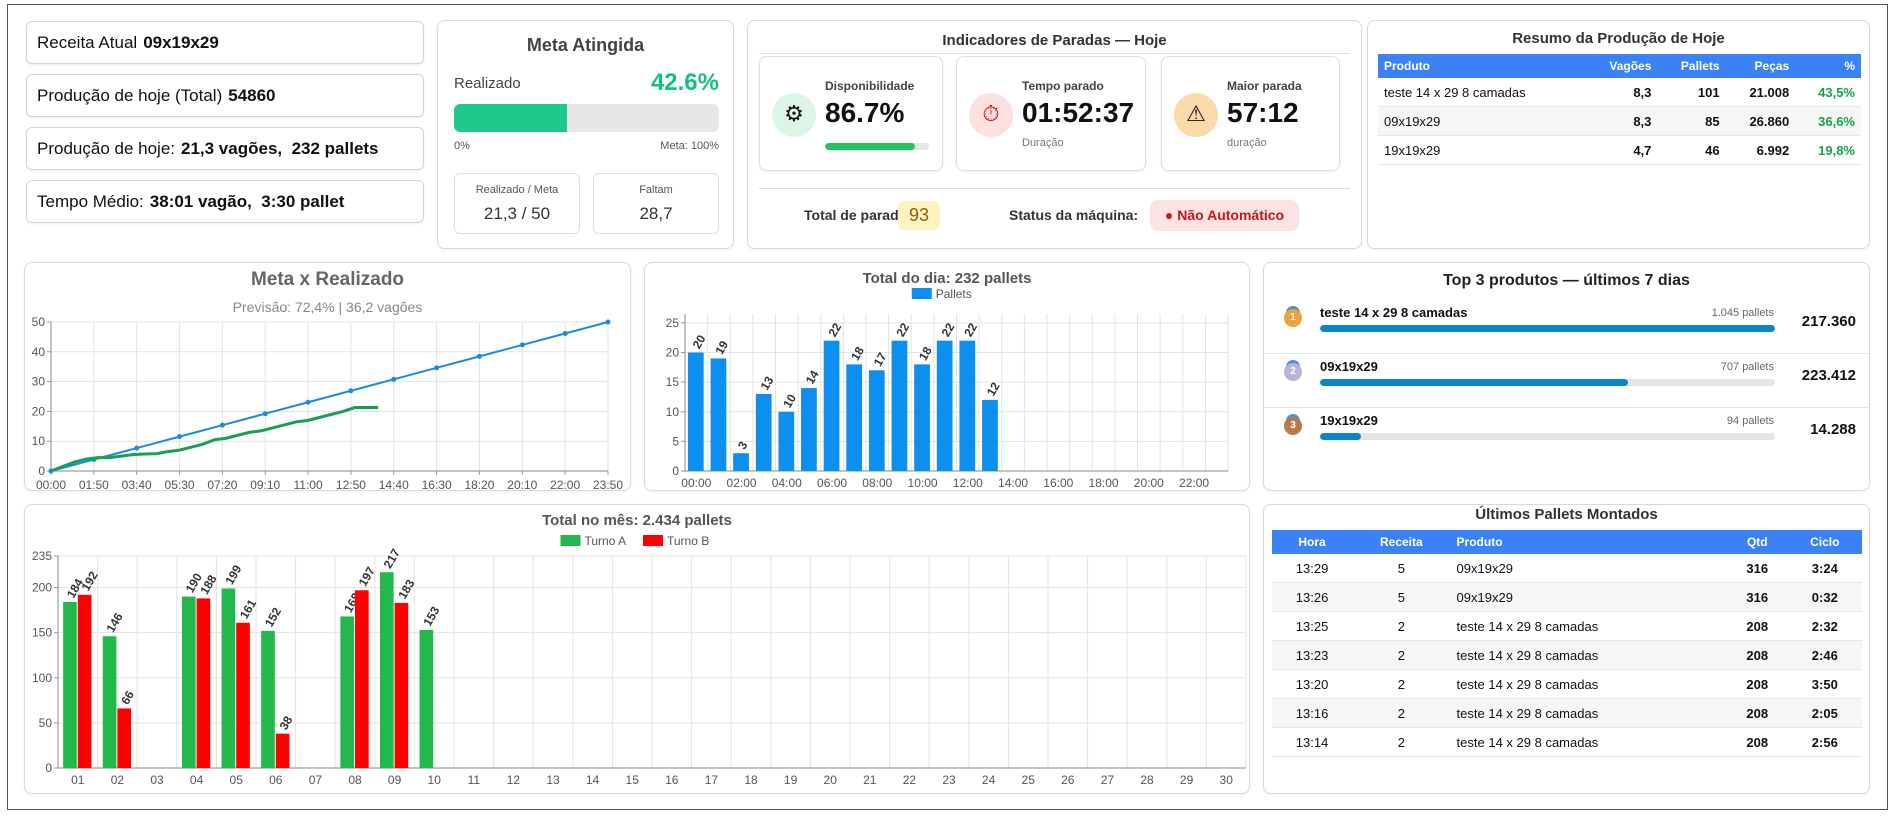 The height and width of the screenshot is (816, 1895). I want to click on x-tick-label: 16:00, so click(1058, 483).